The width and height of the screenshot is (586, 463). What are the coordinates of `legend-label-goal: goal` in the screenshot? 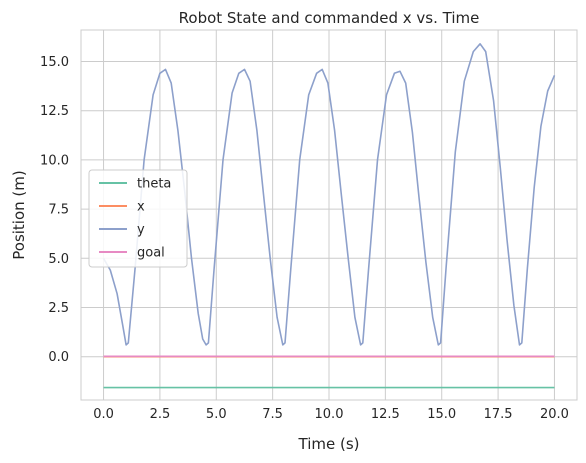 It's located at (151, 253).